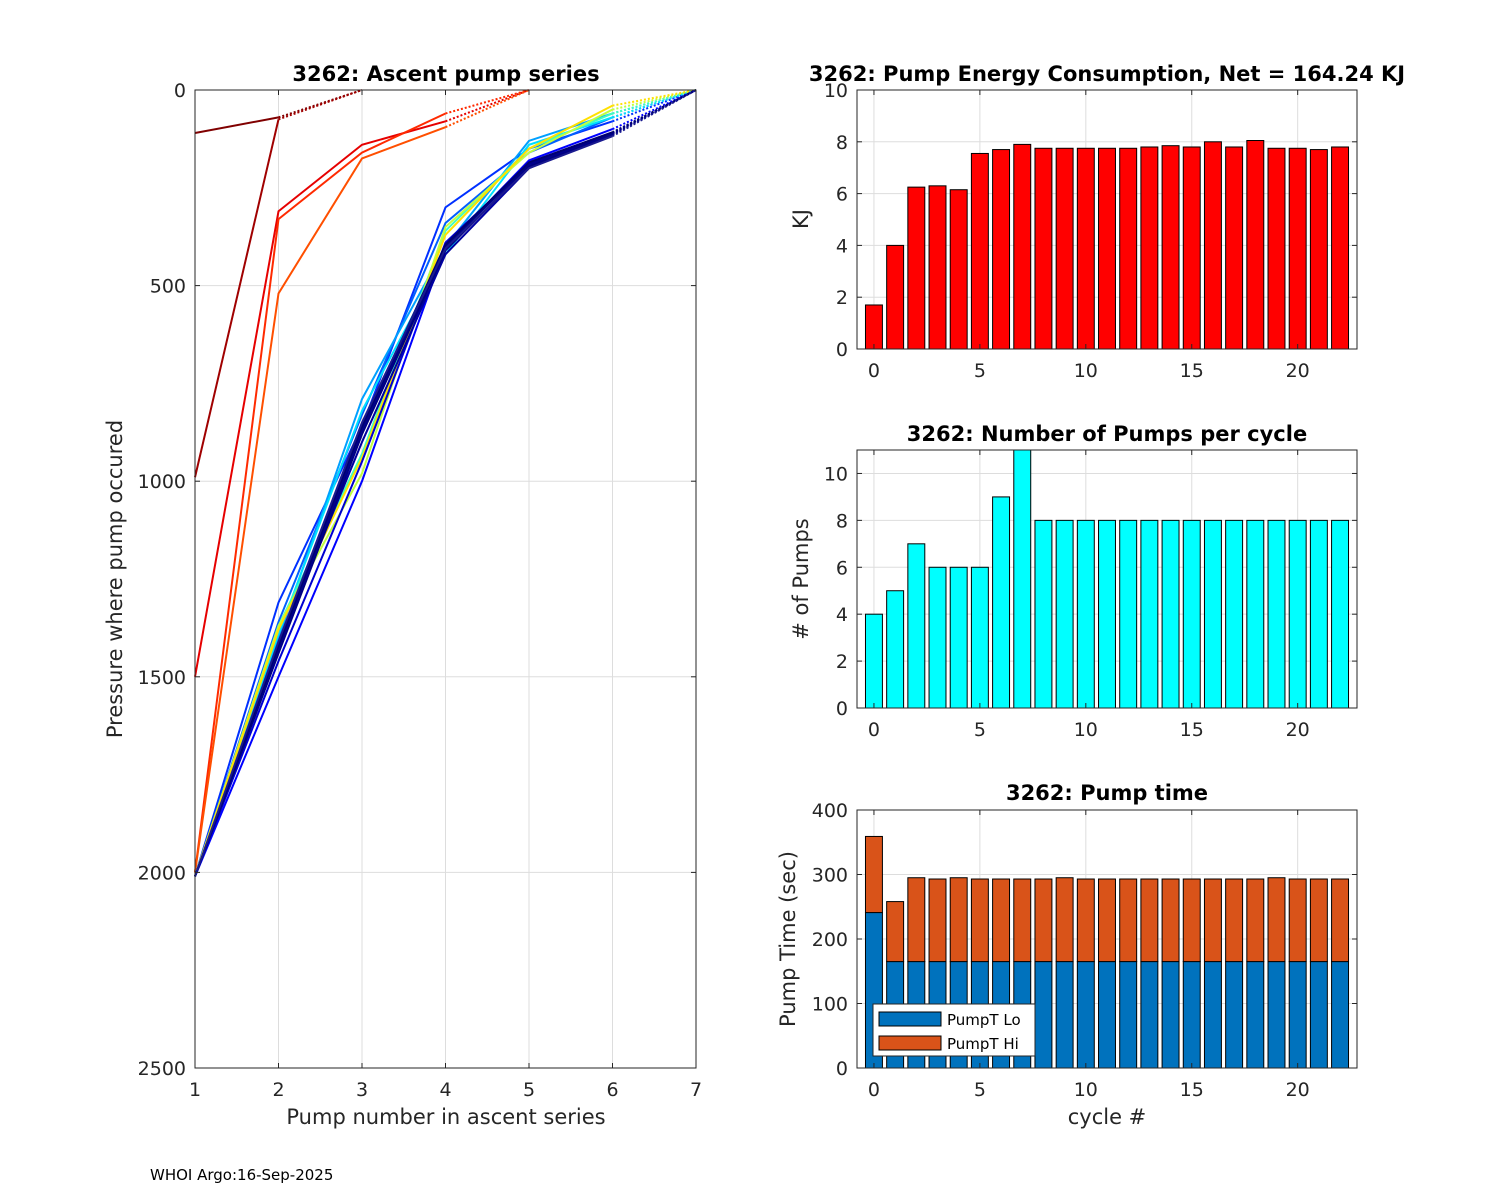  Describe the element at coordinates (115, 579) in the screenshot. I see `y-axis-label: Pressure where pump occured` at that location.